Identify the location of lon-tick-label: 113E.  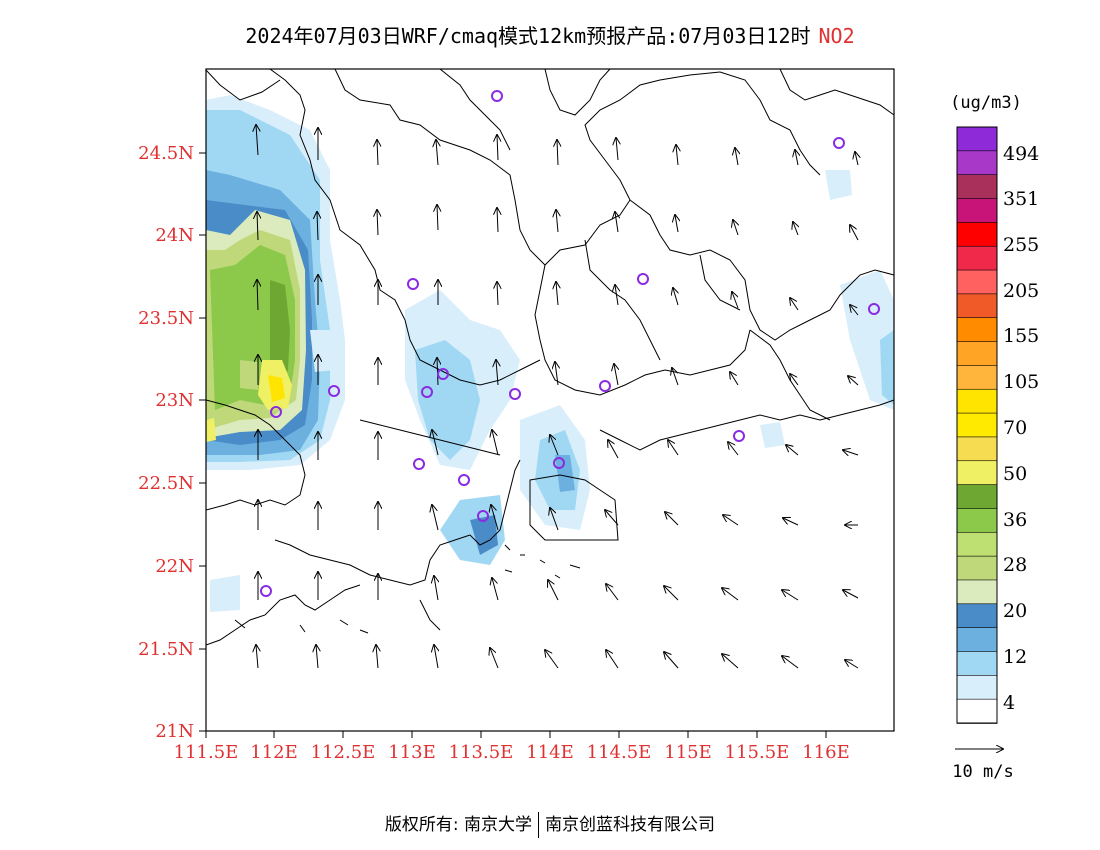
(412, 752).